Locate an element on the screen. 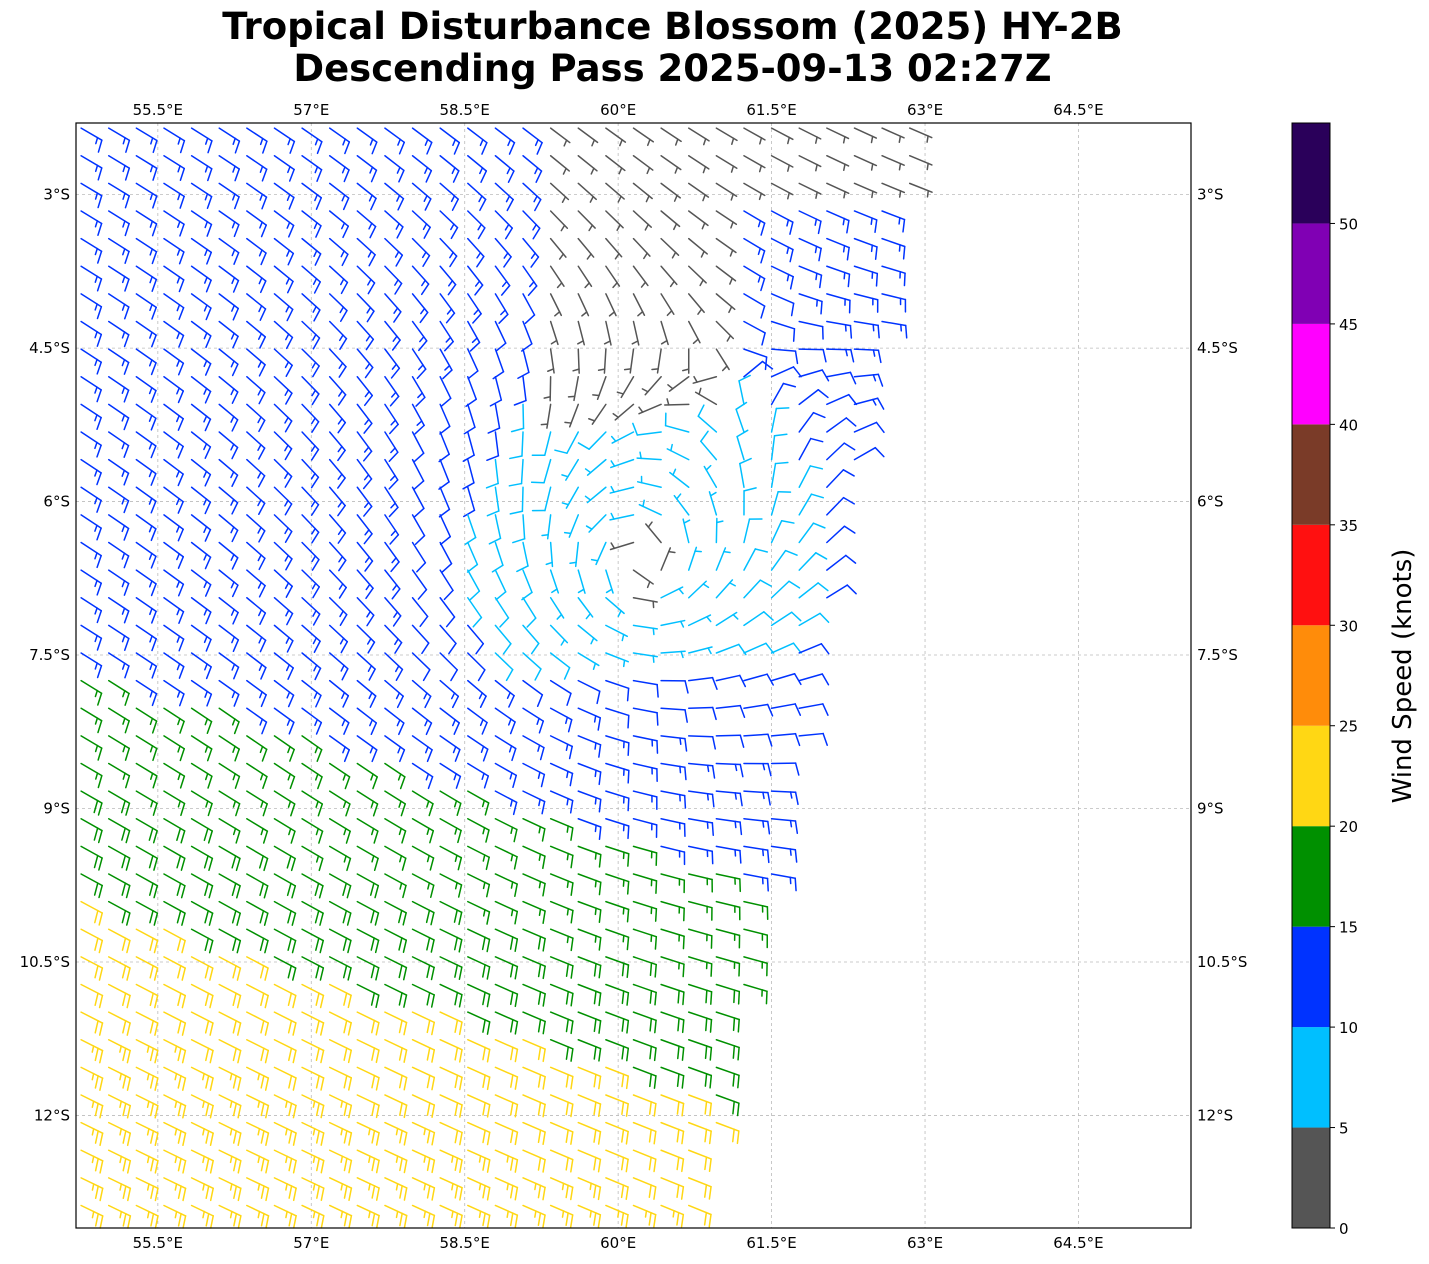  lat-tick-label-left: 4.5°S is located at coordinates (49, 348).